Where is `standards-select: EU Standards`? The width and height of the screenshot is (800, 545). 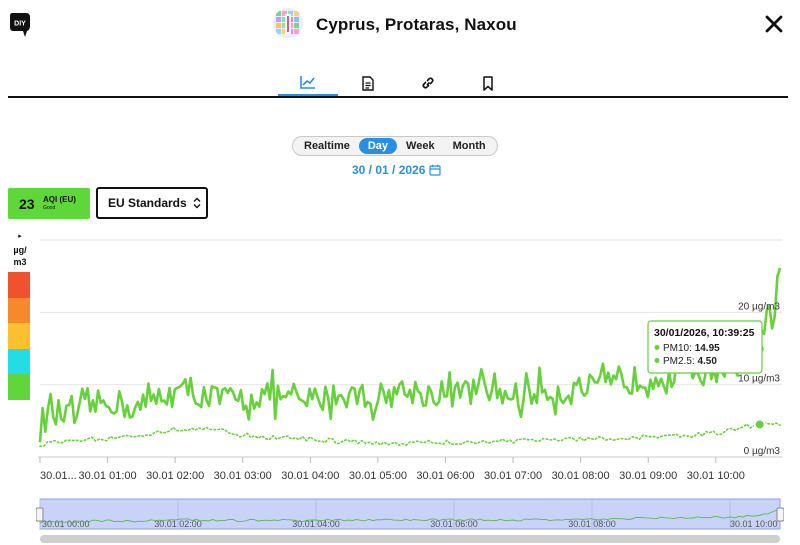 standards-select: EU Standards is located at coordinates (152, 203).